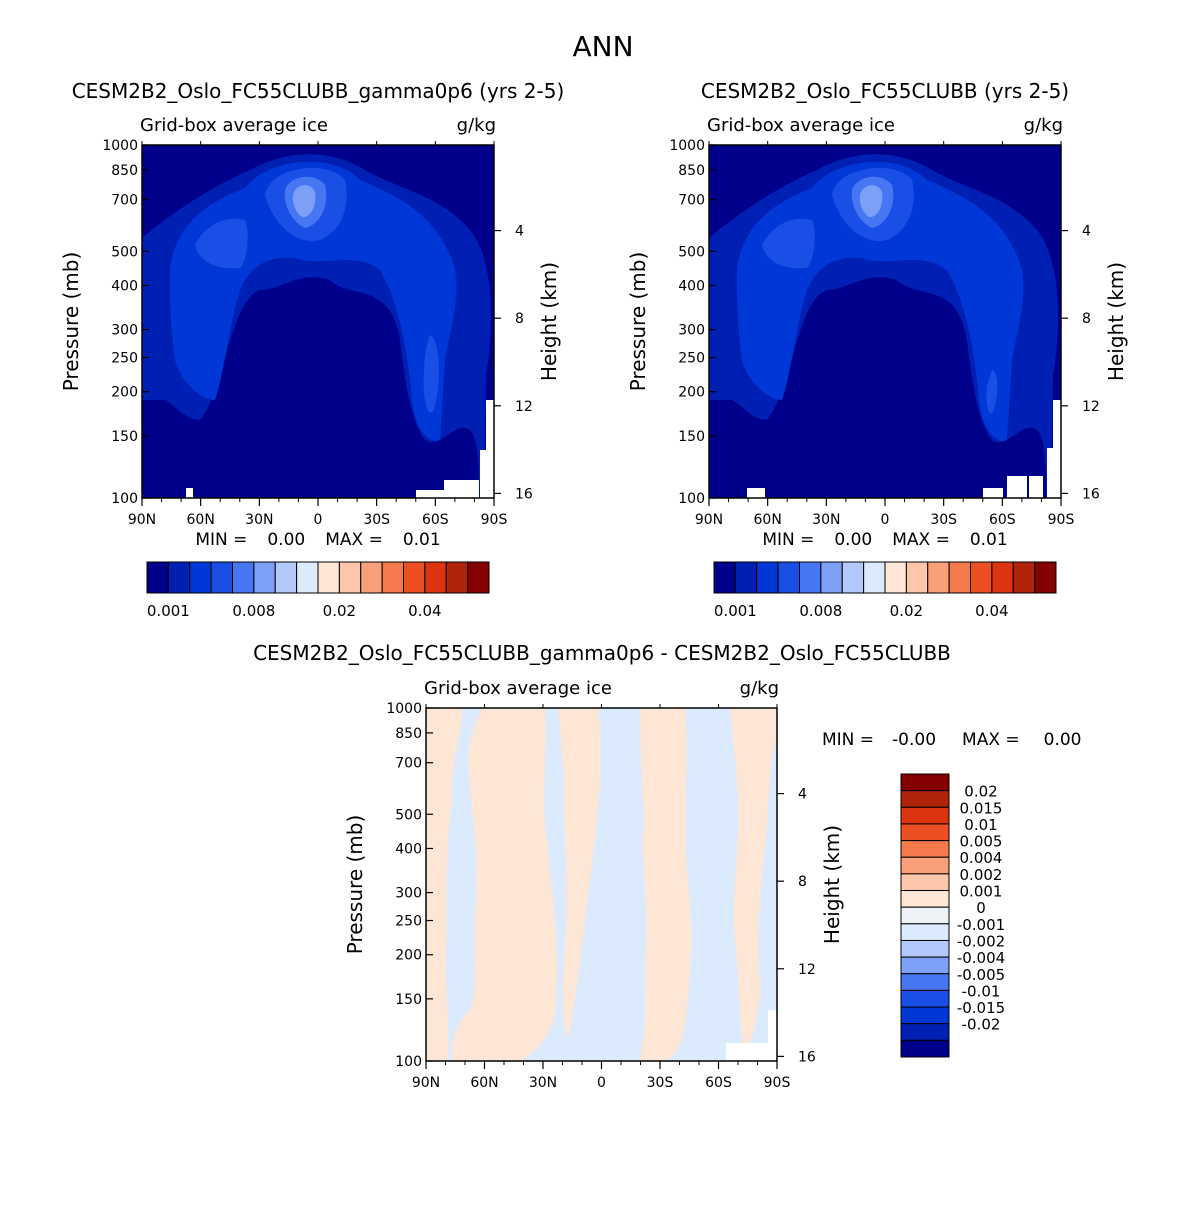  Describe the element at coordinates (422, 540) in the screenshot. I see `max-value: 0.01` at that location.